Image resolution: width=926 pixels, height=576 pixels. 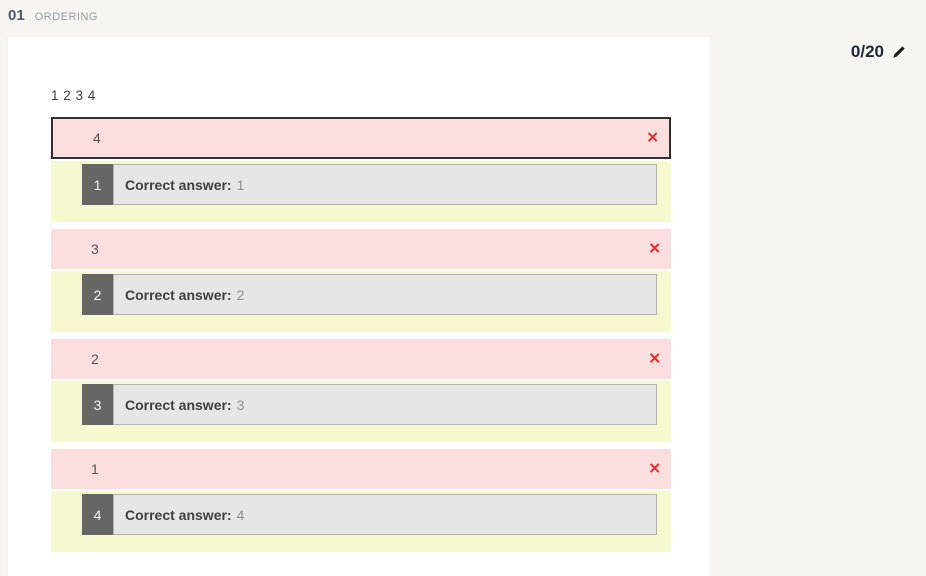 What do you see at coordinates (97, 294) in the screenshot?
I see `rank-badge: 2` at bounding box center [97, 294].